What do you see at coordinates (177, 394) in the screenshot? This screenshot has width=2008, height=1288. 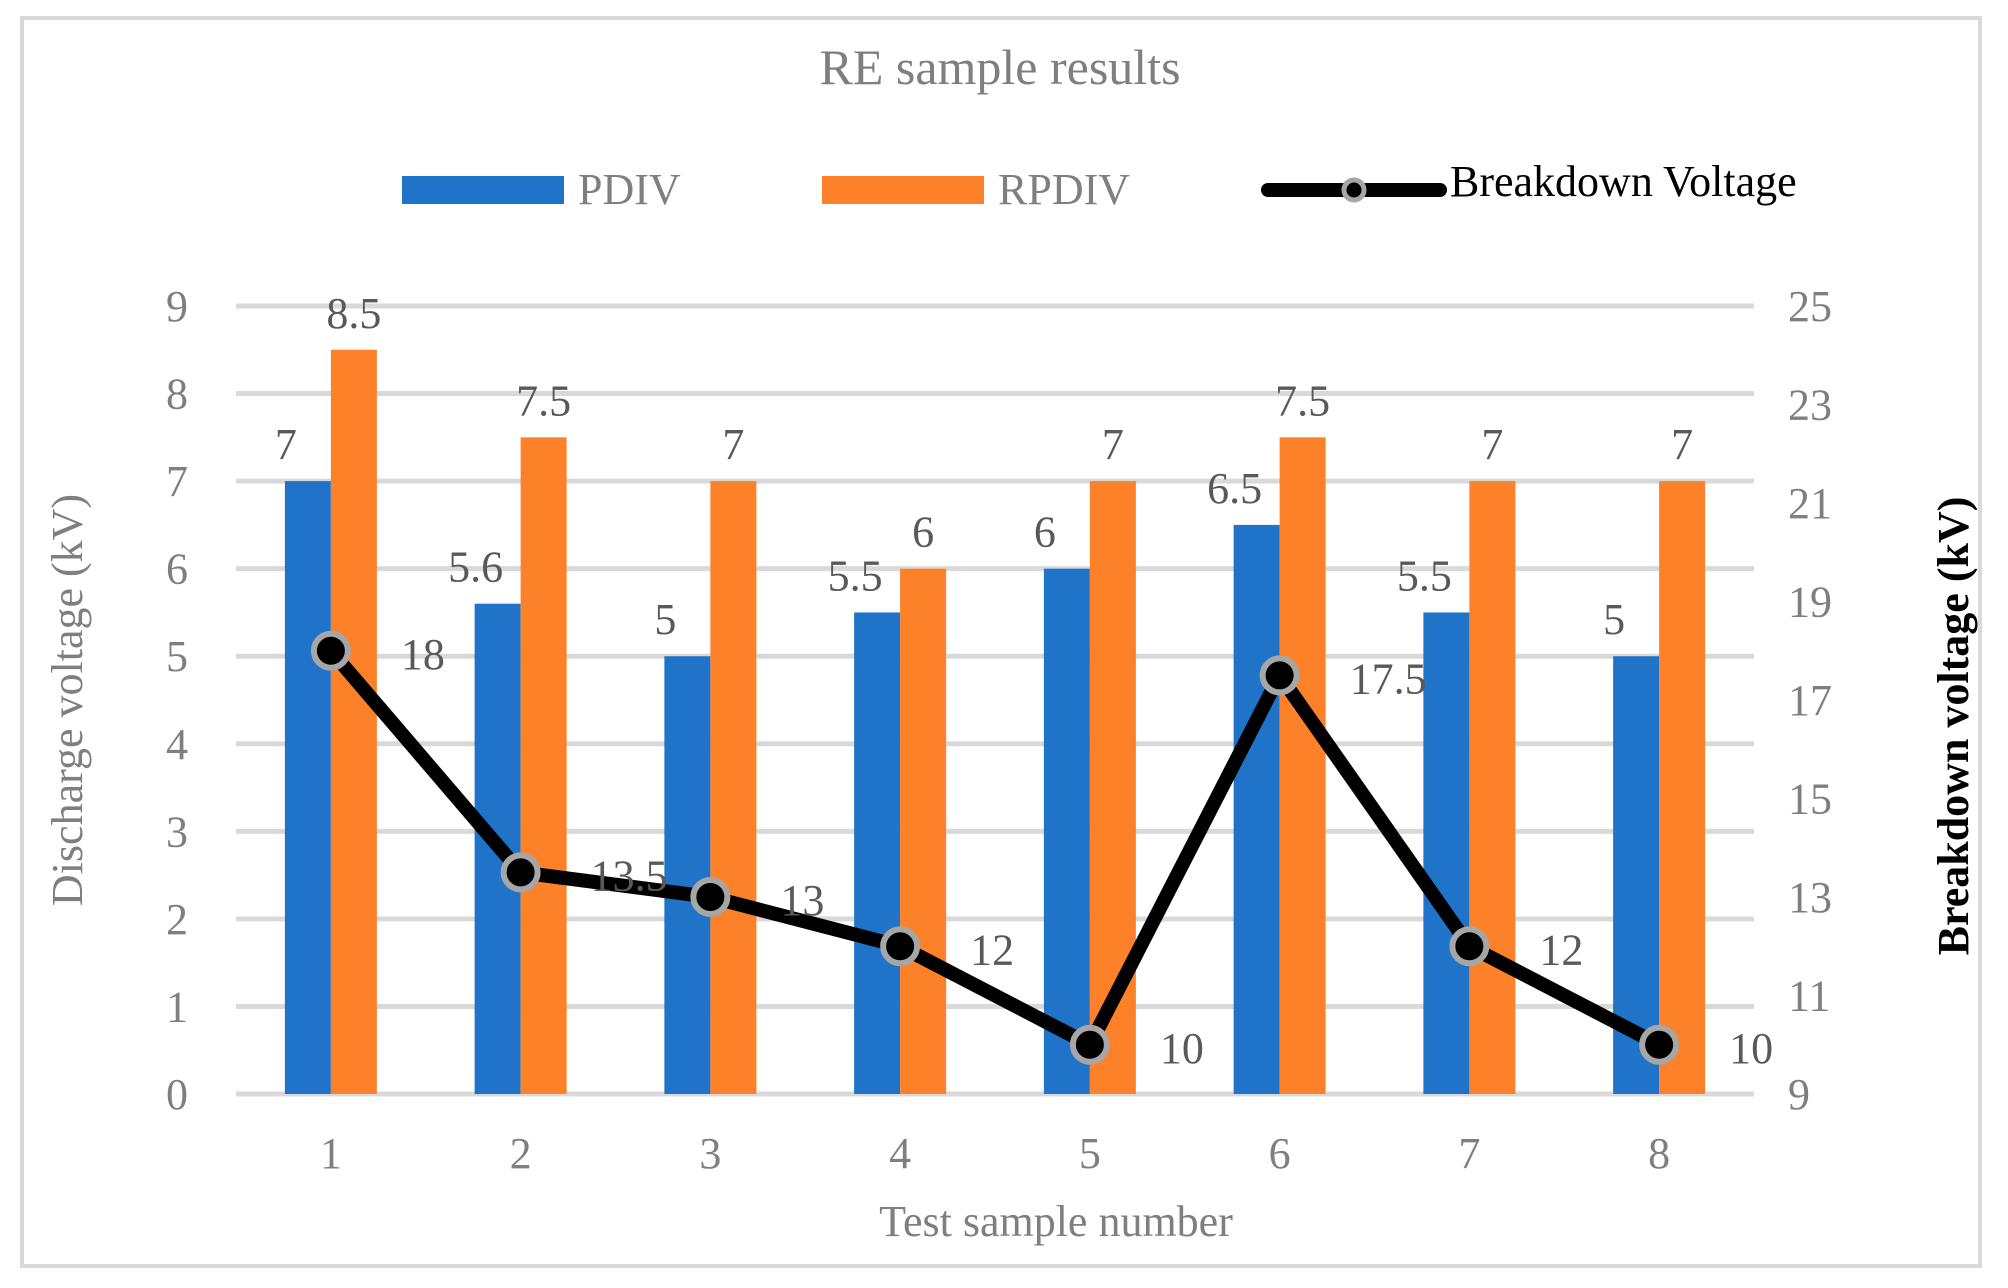 I see `y-tick-label-left: 8` at bounding box center [177, 394].